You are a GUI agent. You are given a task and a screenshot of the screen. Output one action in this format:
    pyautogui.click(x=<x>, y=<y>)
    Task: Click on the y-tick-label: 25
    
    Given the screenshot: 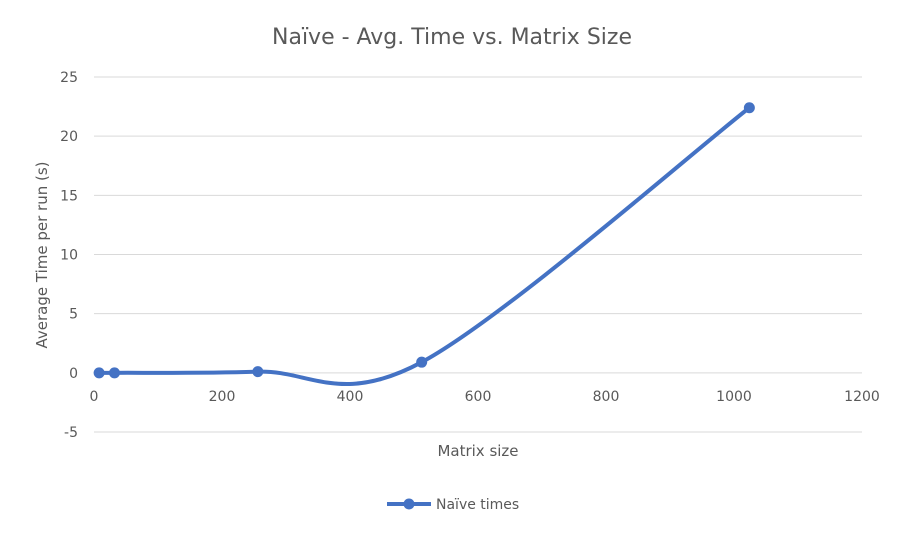 What is the action you would take?
    pyautogui.click(x=69, y=78)
    